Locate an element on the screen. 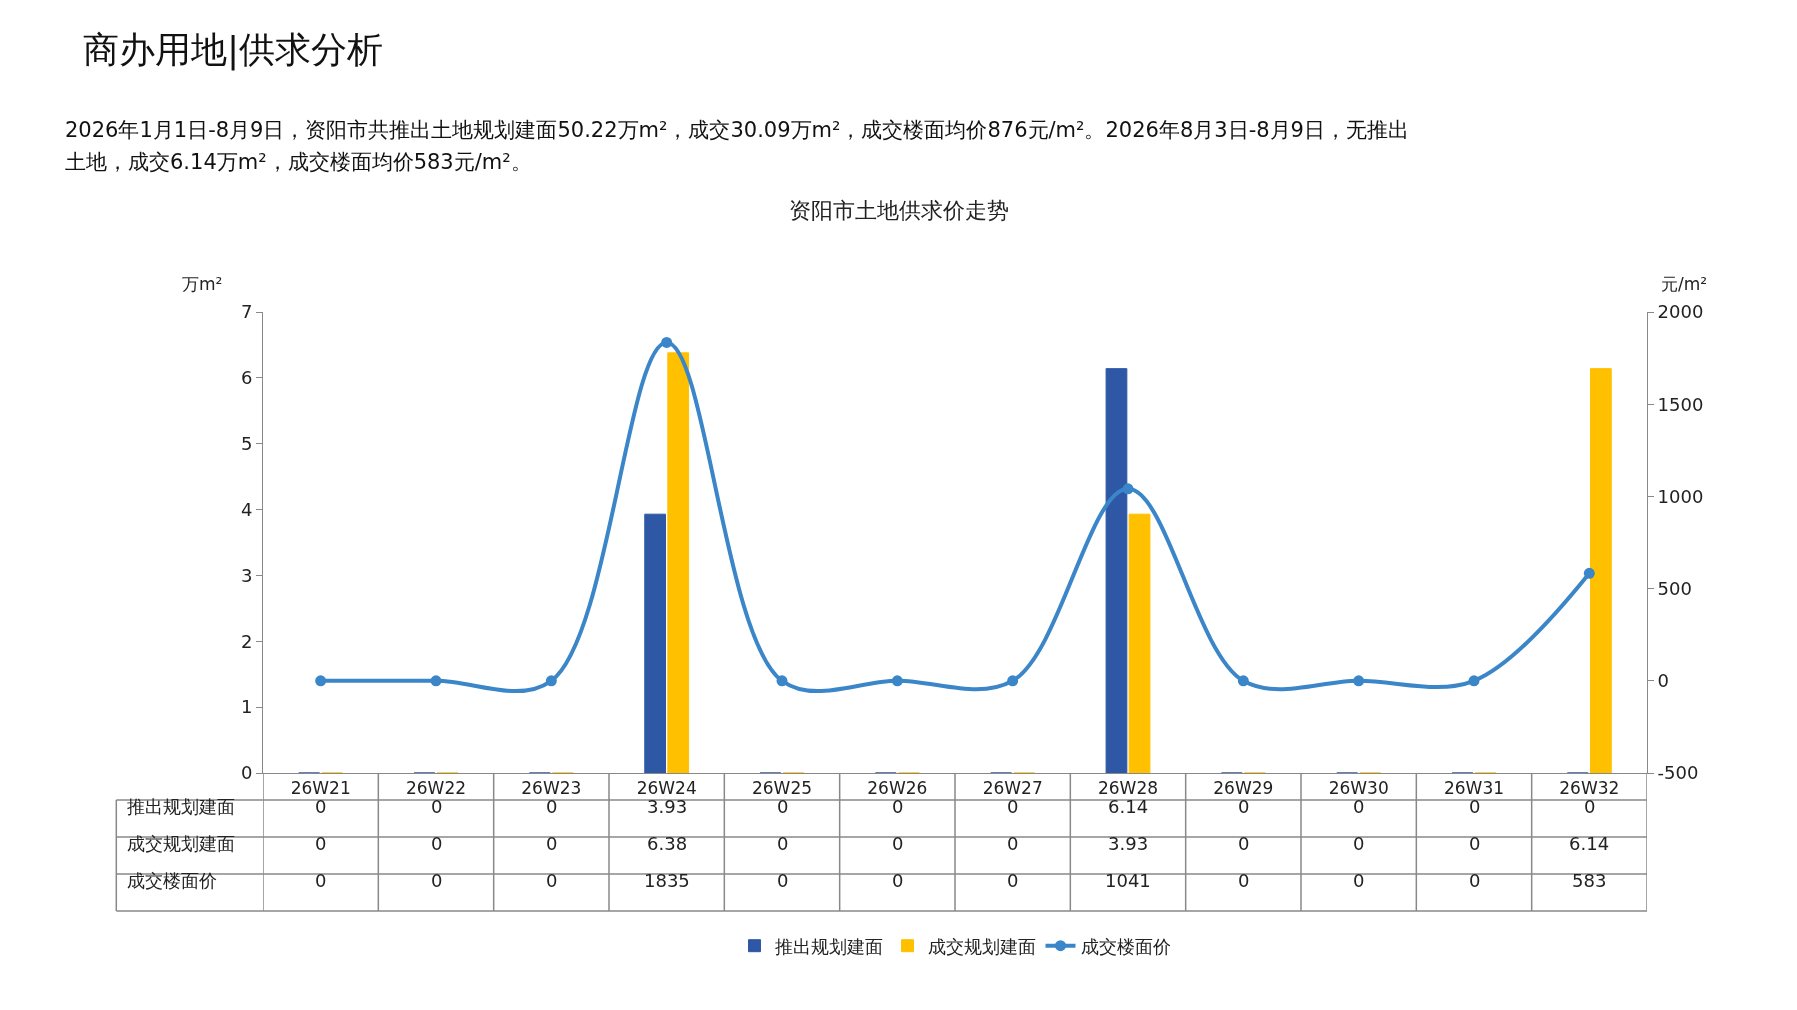  y2-tick-label: 2000 is located at coordinates (1680, 312).